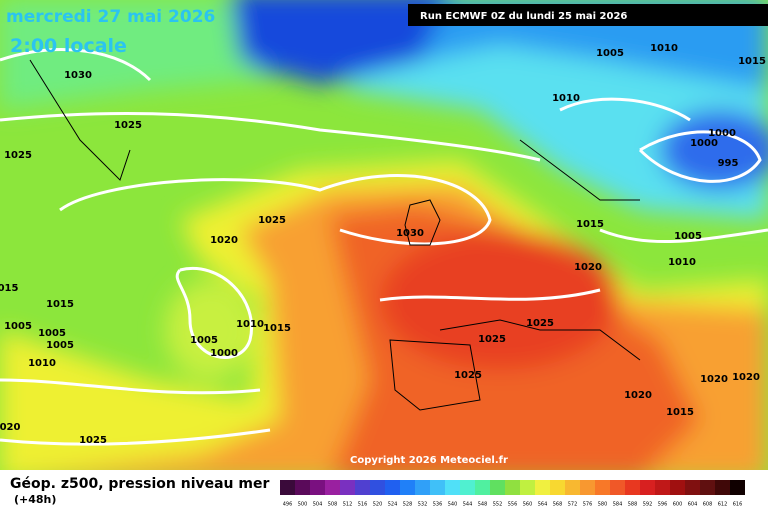 This screenshot has width=768, height=512. I want to click on colorbar-label: 528, so click(408, 505).